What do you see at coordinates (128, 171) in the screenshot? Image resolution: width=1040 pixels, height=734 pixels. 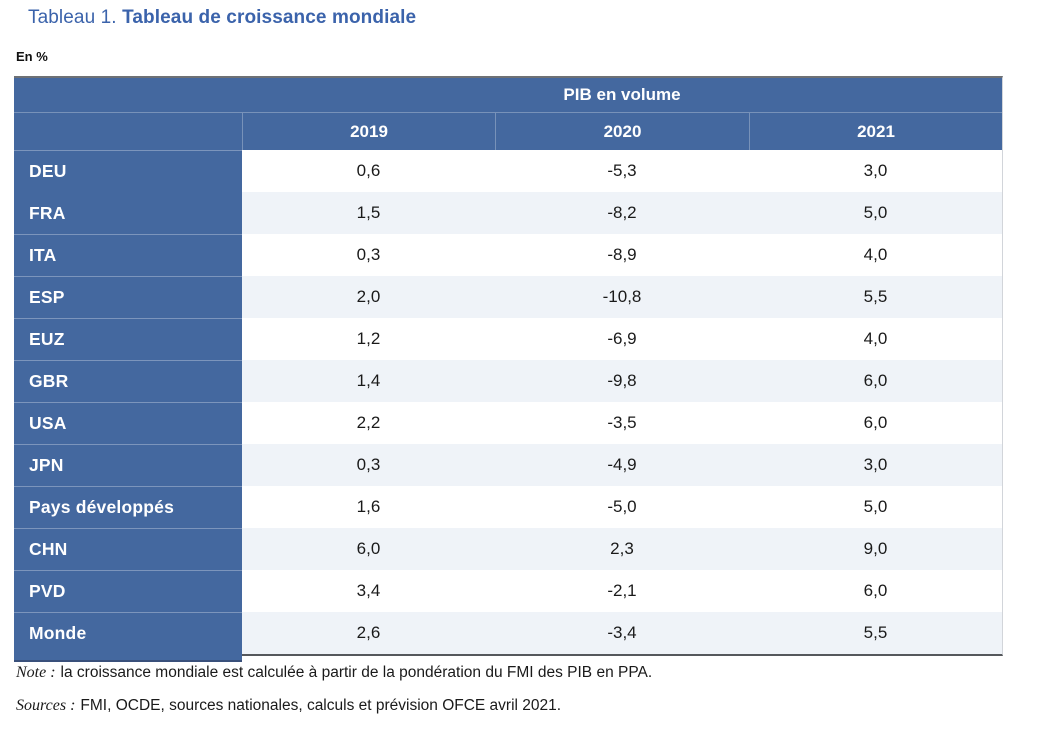 I see `row-label: DEU` at bounding box center [128, 171].